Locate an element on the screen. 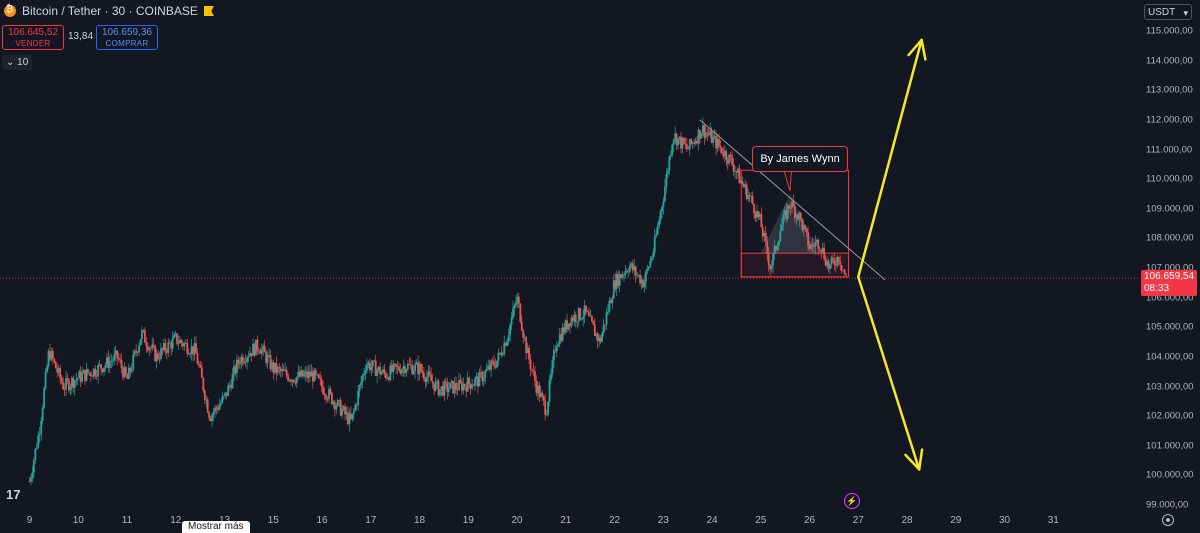  lightning-icon: ⚡ is located at coordinates (852, 501).